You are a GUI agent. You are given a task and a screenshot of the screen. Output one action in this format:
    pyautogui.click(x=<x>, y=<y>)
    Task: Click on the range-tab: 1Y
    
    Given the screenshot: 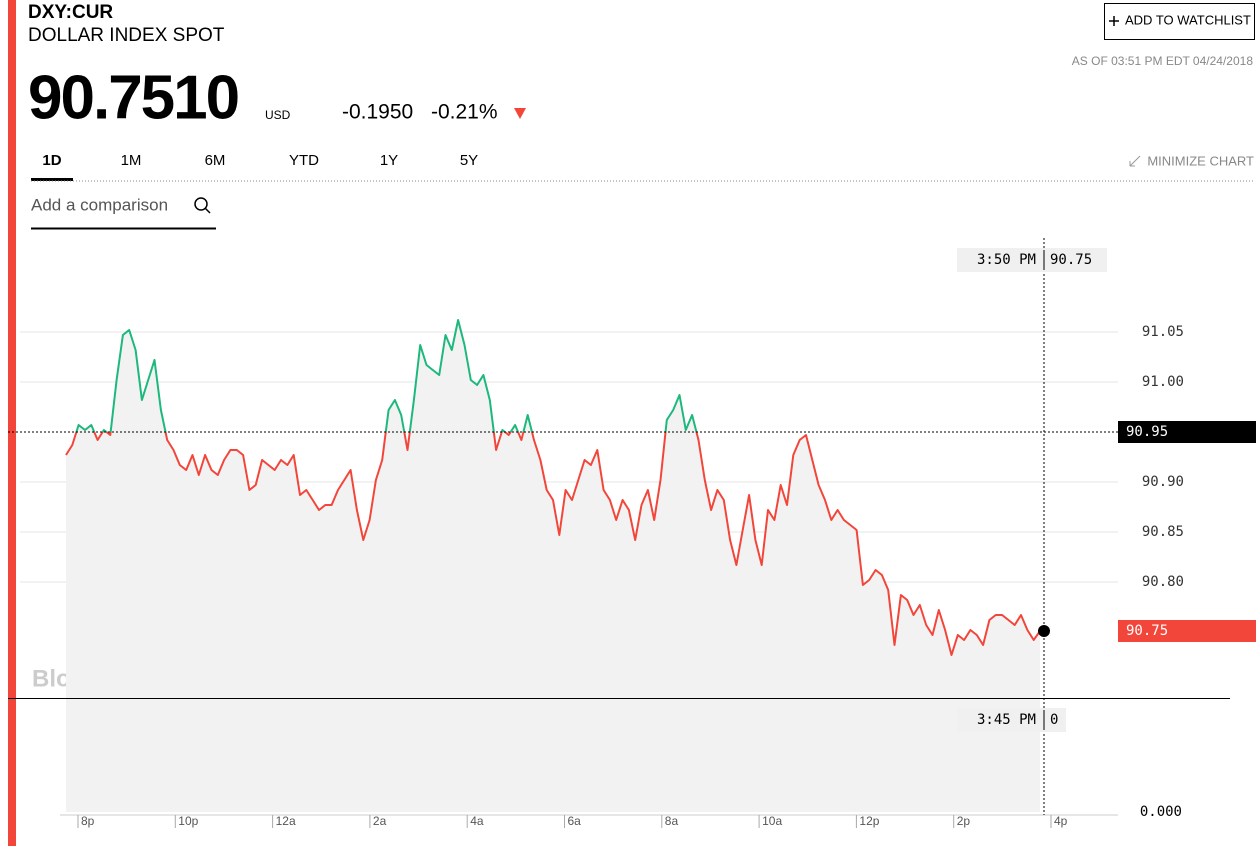 What is the action you would take?
    pyautogui.click(x=389, y=160)
    